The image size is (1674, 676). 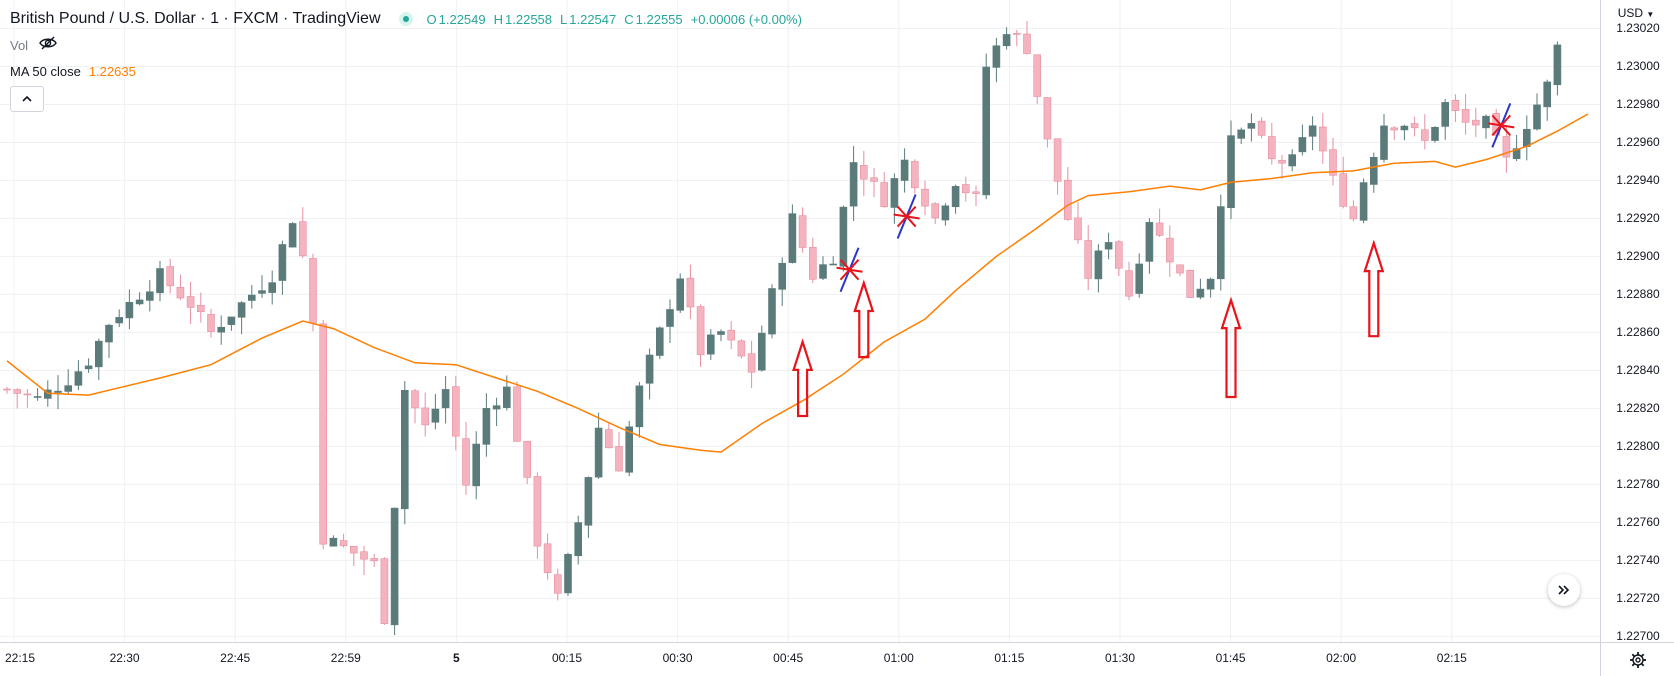 What do you see at coordinates (659, 19) in the screenshot?
I see `close-value: 1.22555` at bounding box center [659, 19].